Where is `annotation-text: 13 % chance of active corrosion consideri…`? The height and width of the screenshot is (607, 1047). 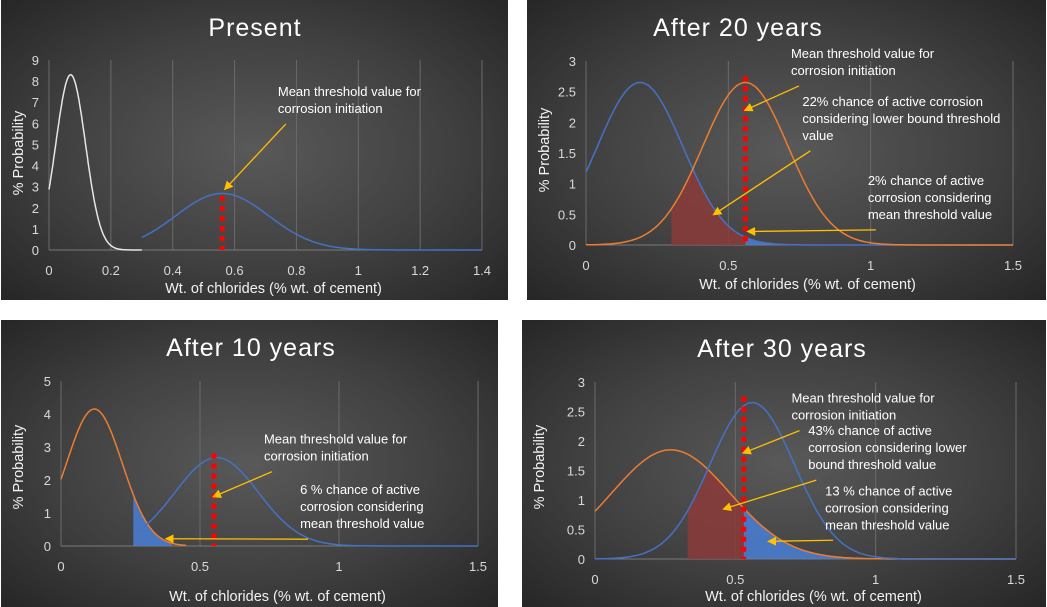
annotation-text: 13 % chance of active corrosion consideri… is located at coordinates (888, 507).